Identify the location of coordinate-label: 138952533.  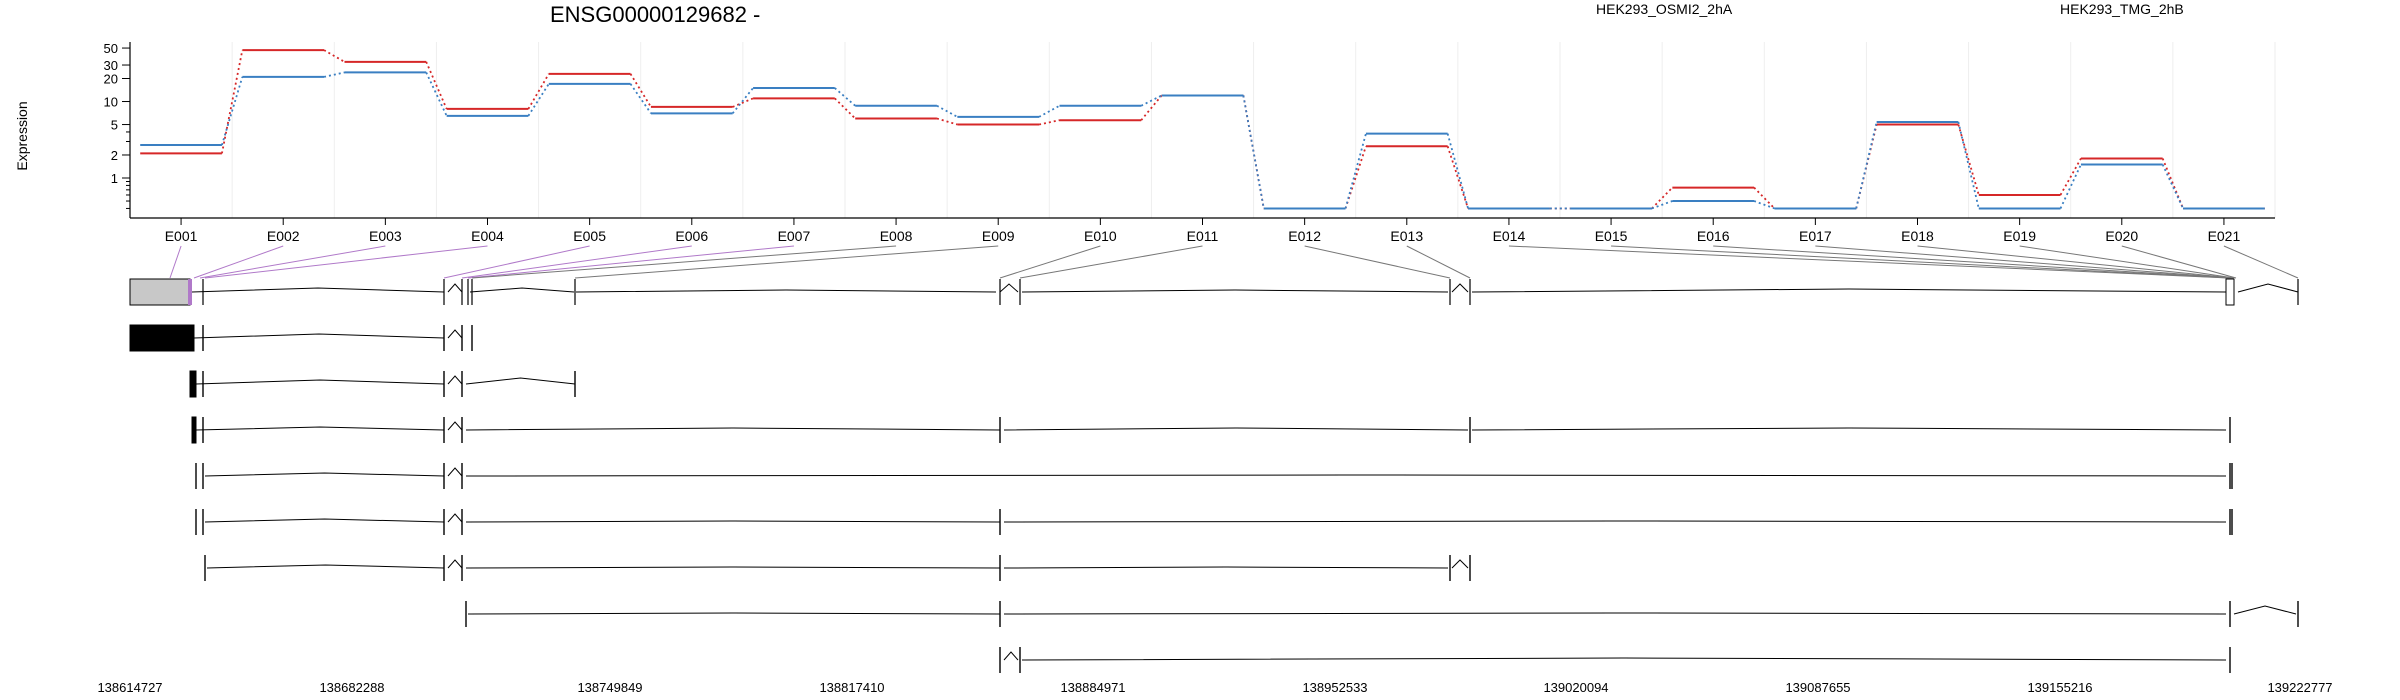
(1334, 687).